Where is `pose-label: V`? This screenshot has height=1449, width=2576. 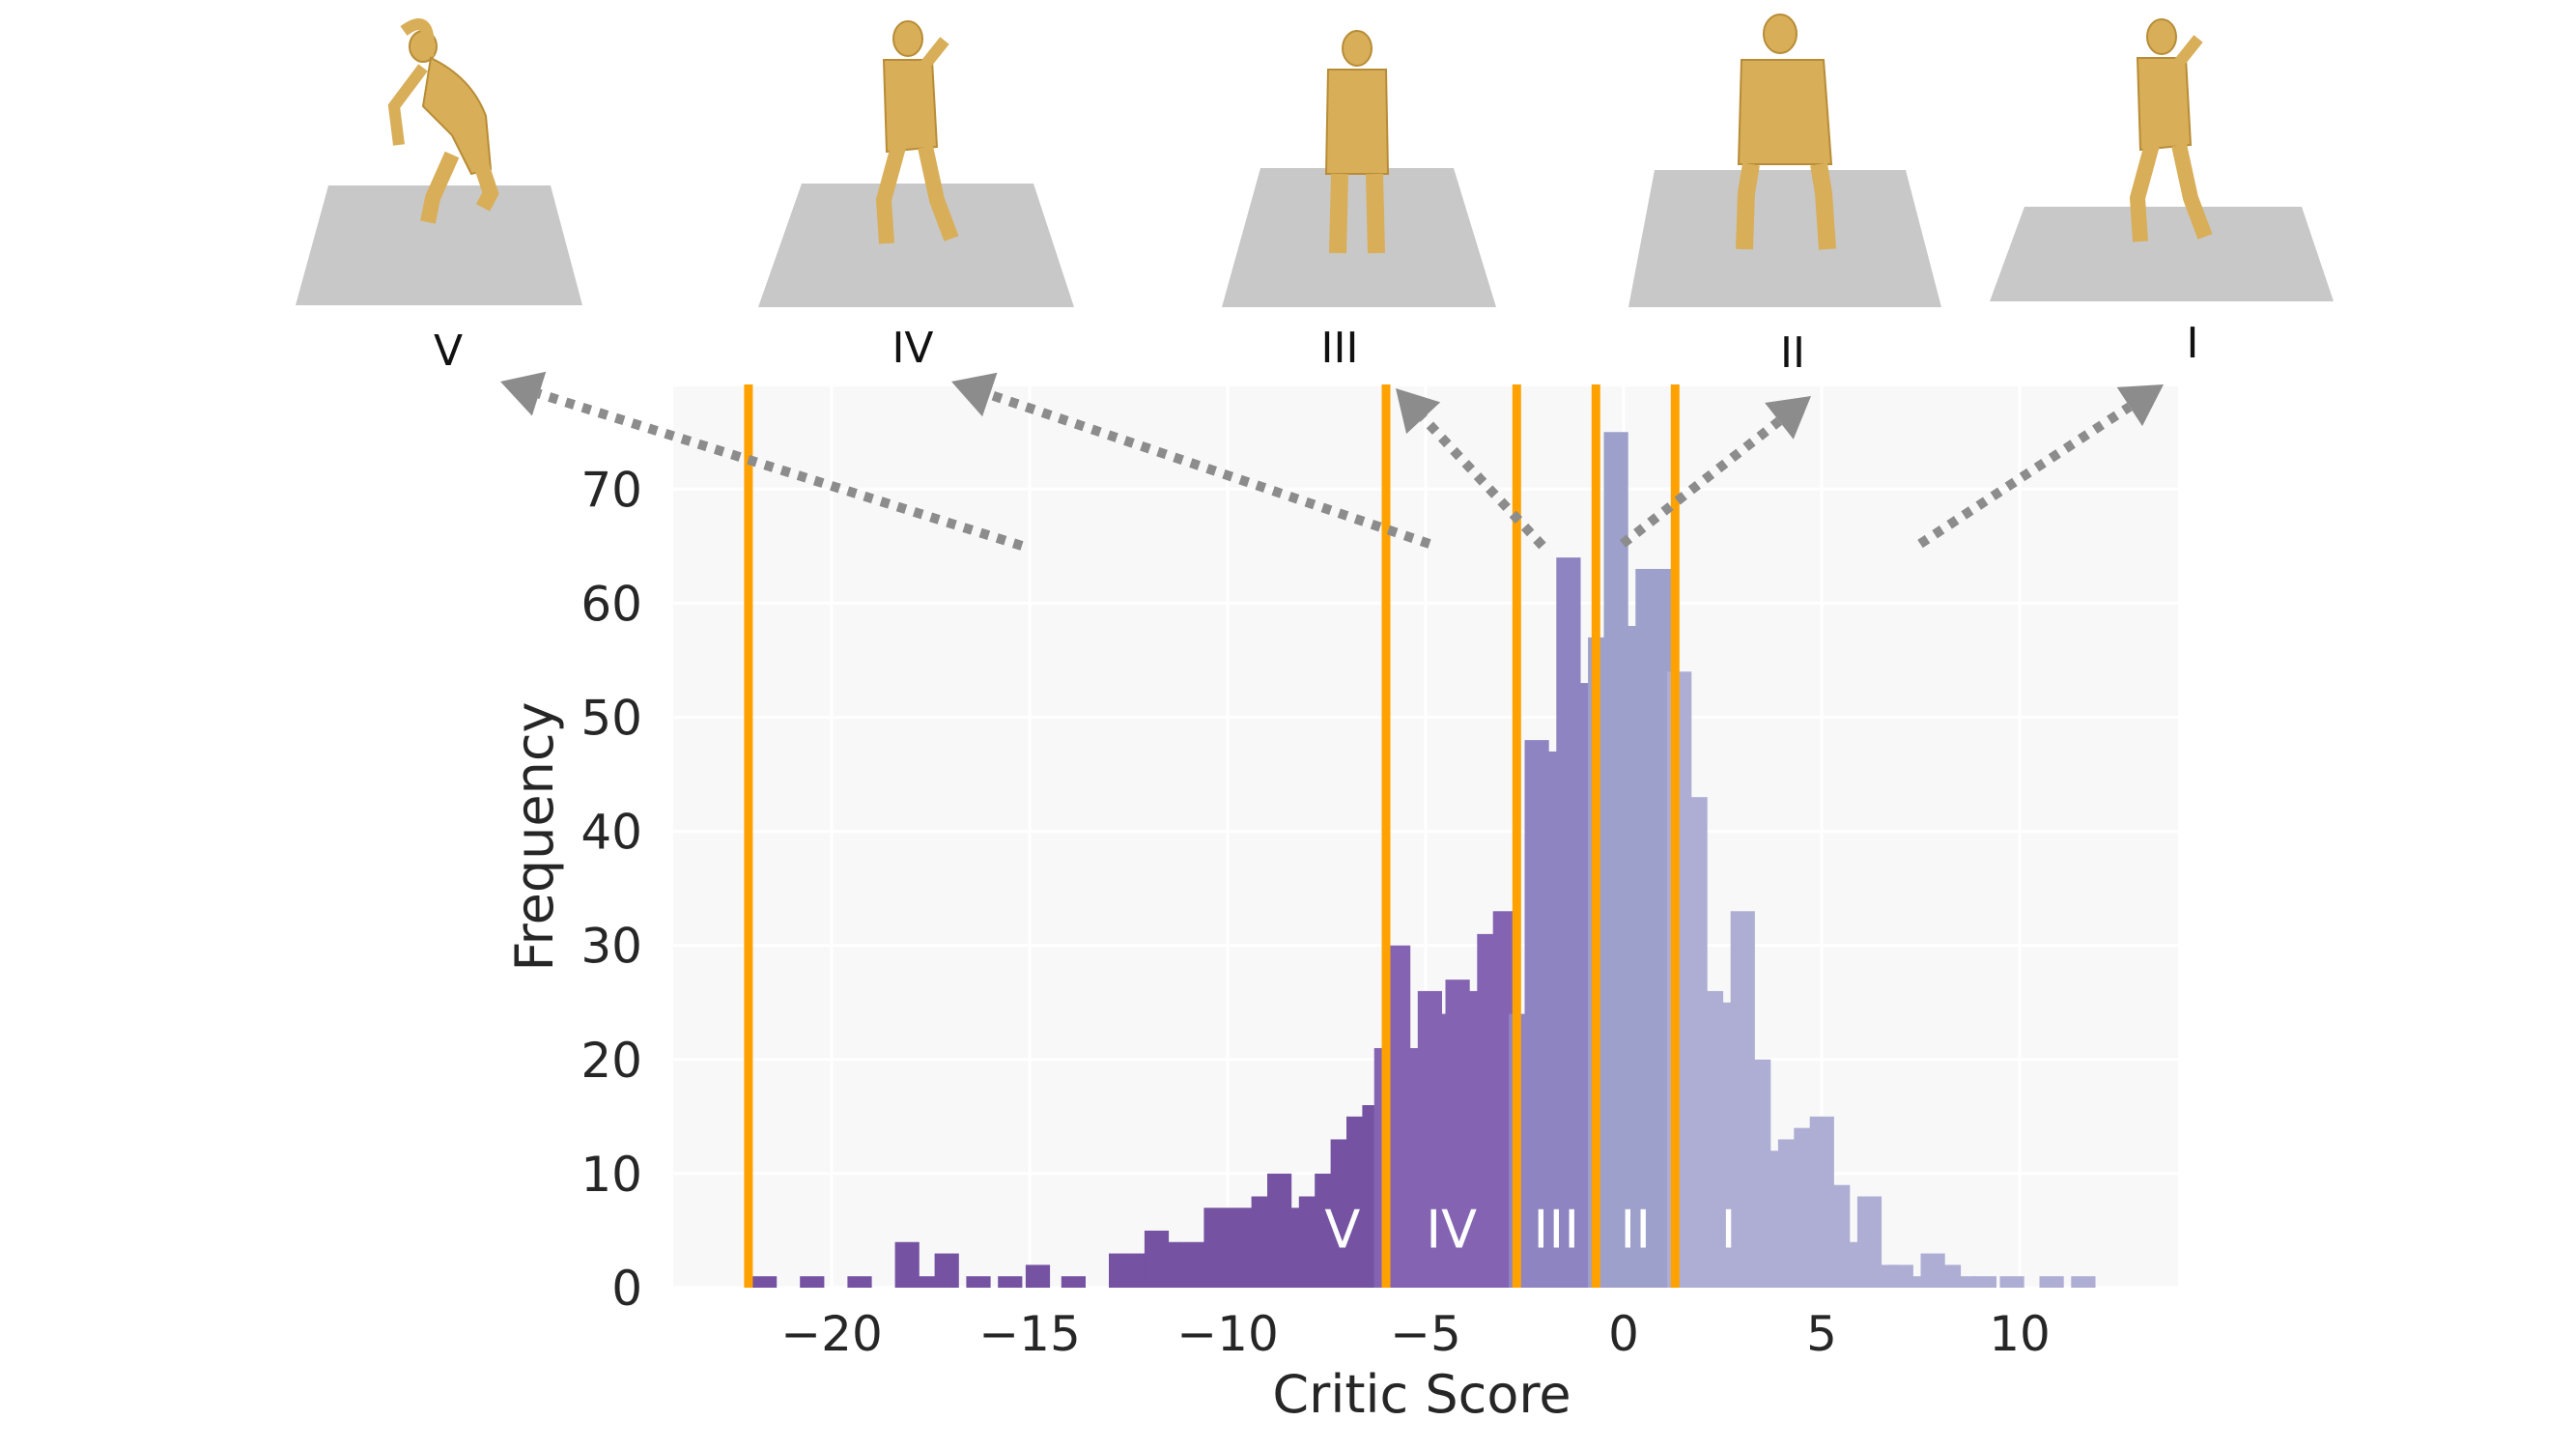
pose-label: V is located at coordinates (448, 351).